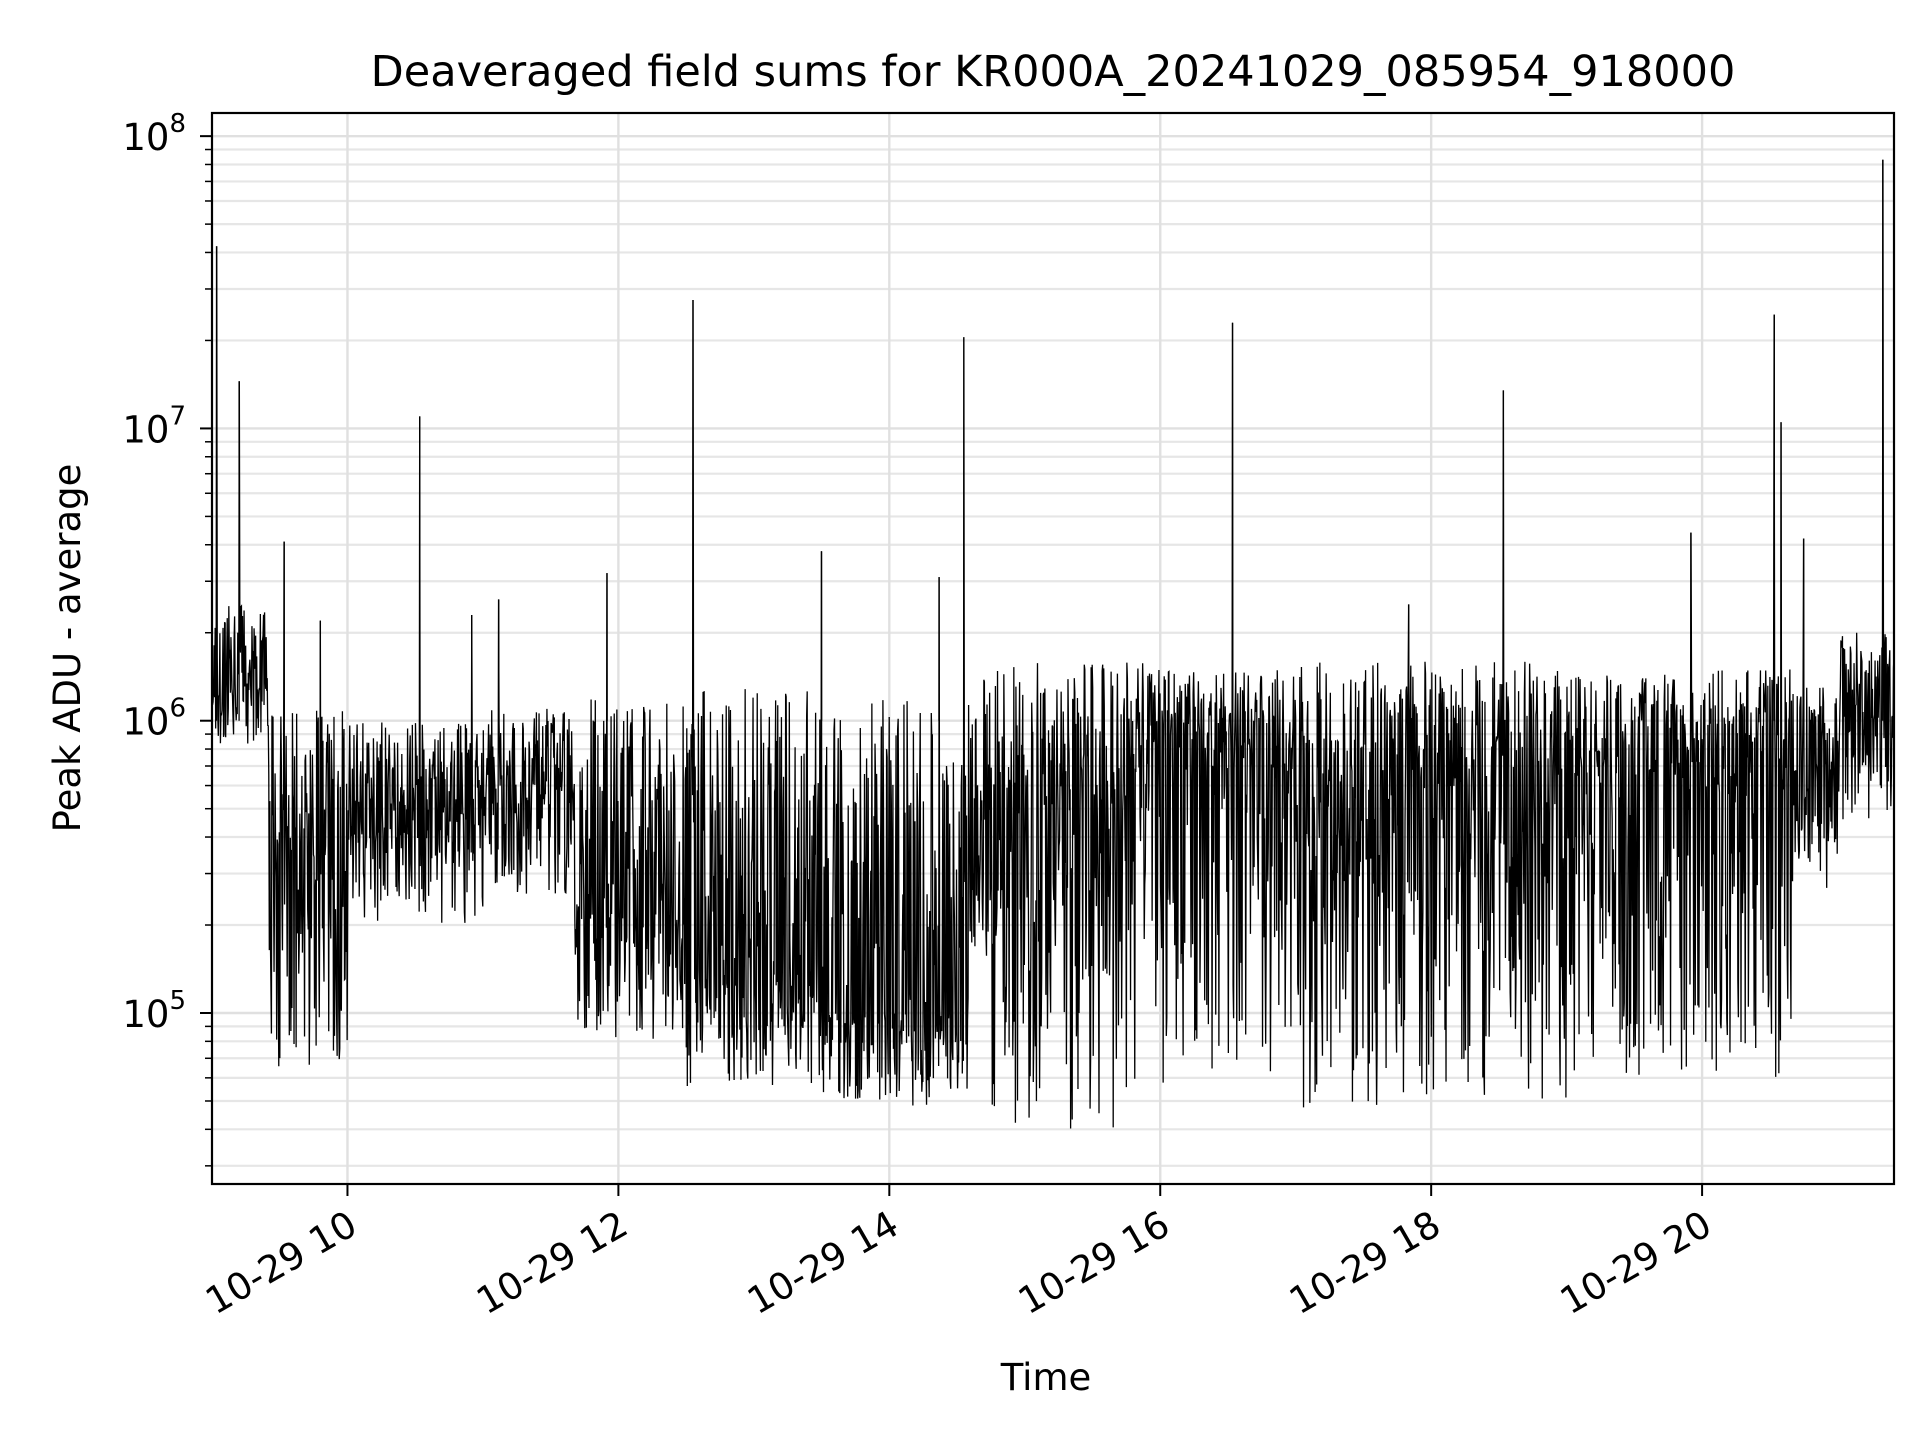  I want to click on x-axis-label: Time, so click(1046, 1377).